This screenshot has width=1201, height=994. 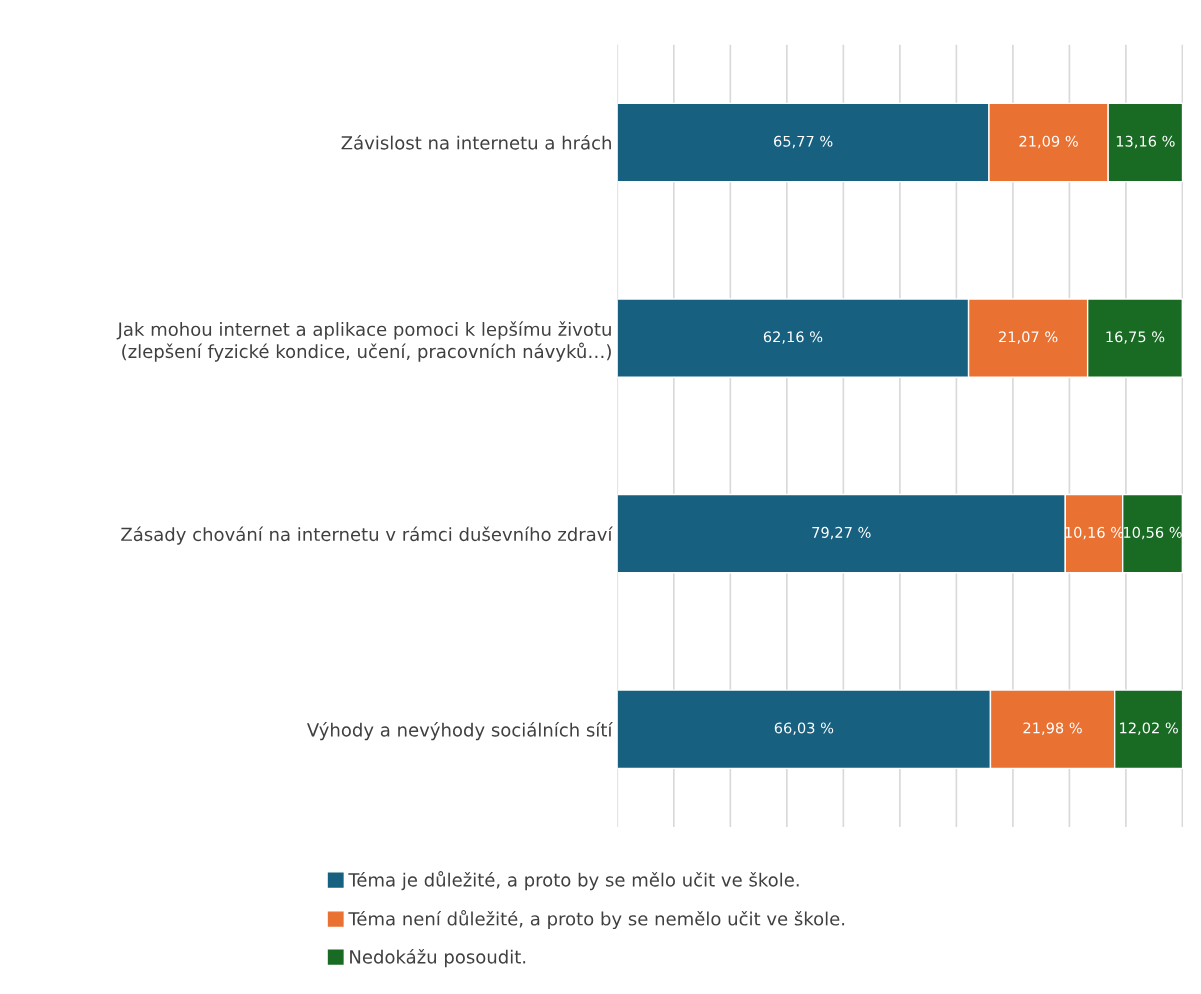 I want to click on y-tick-label: Jak mohou internet a aplikace pomoci k lepšímu životu (zlepšení fyzické kondice, učení, pracovních návyků…), so click(x=363, y=341).